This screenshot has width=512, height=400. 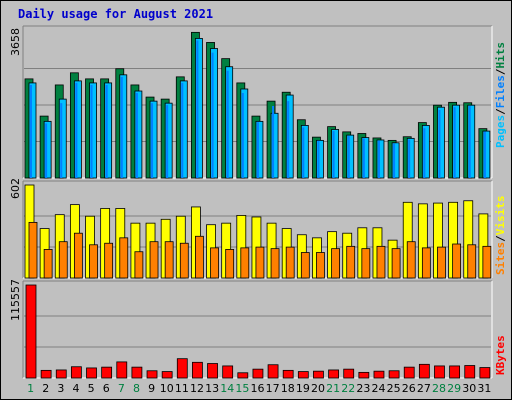 I want to click on legend-entry: /, so click(x=500, y=71).